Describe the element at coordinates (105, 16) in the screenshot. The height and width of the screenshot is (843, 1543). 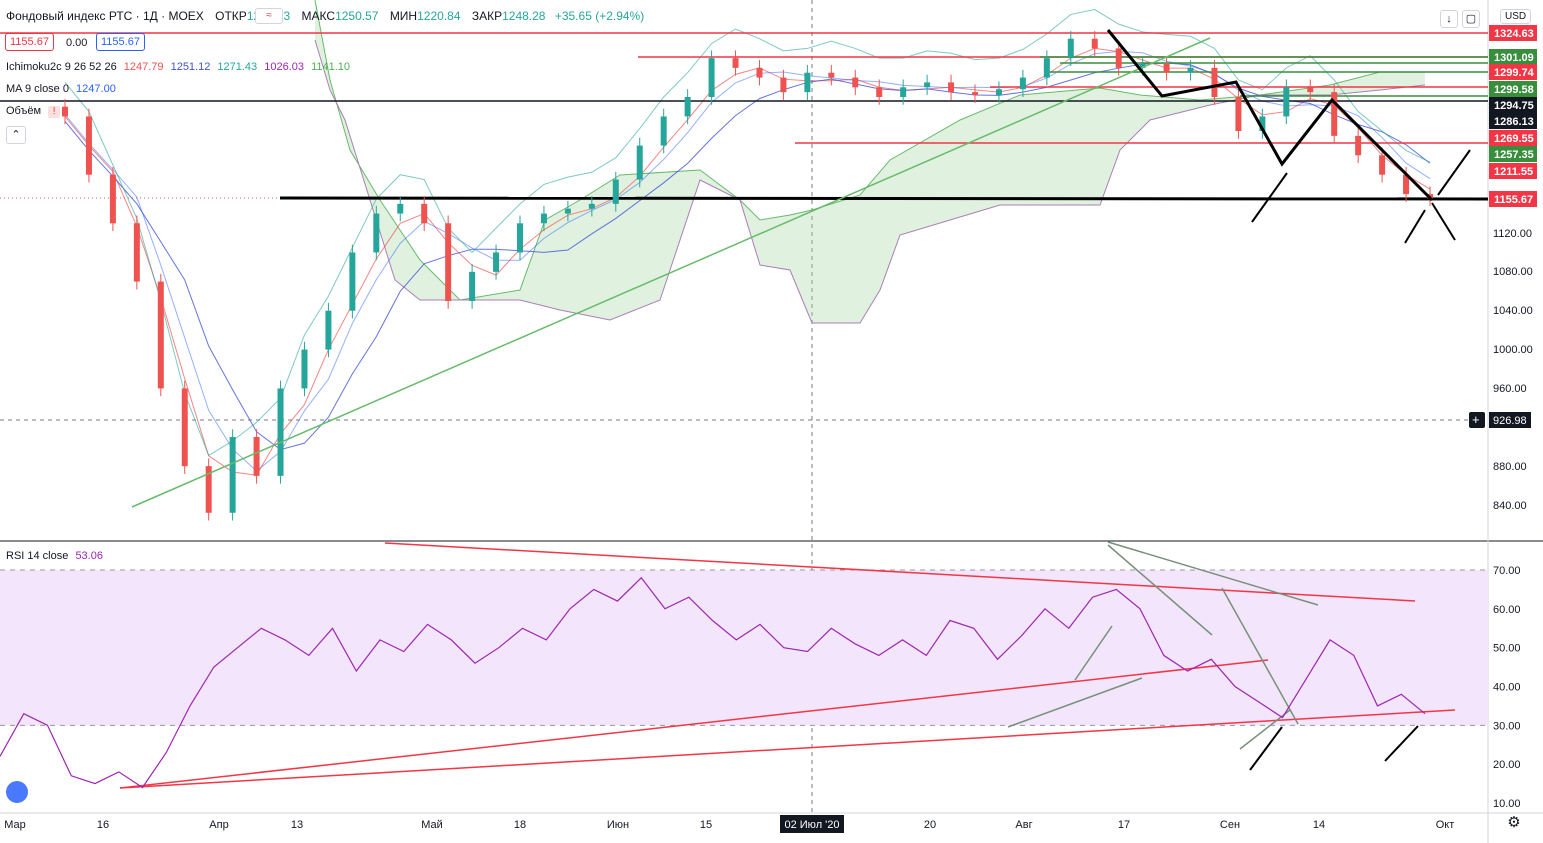
I see `symbol-title: Фондовый индекс РТС · 1Д · MOEX` at that location.